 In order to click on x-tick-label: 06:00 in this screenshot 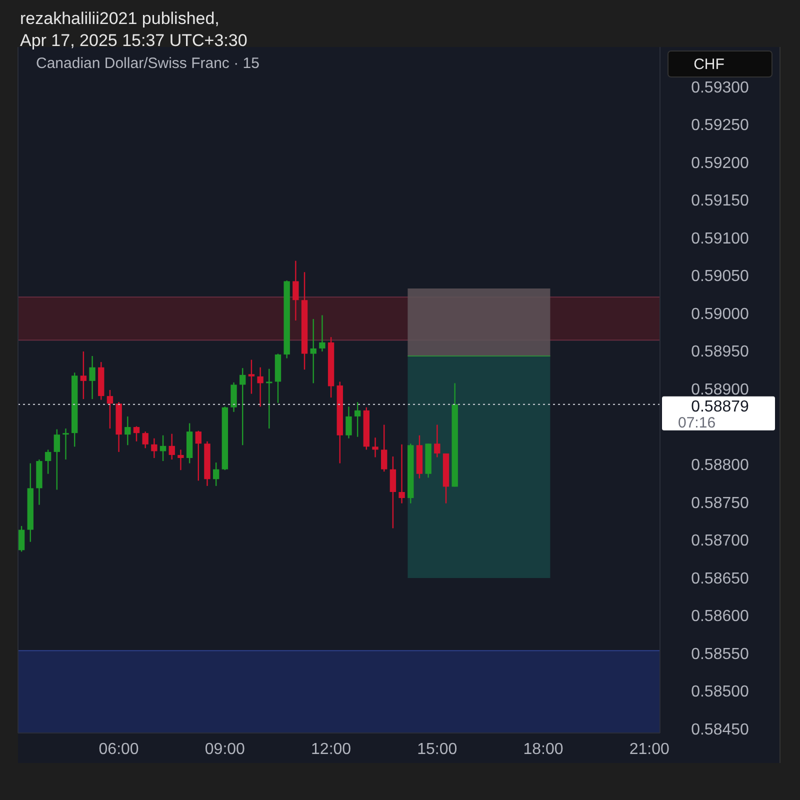, I will do `click(118, 749)`.